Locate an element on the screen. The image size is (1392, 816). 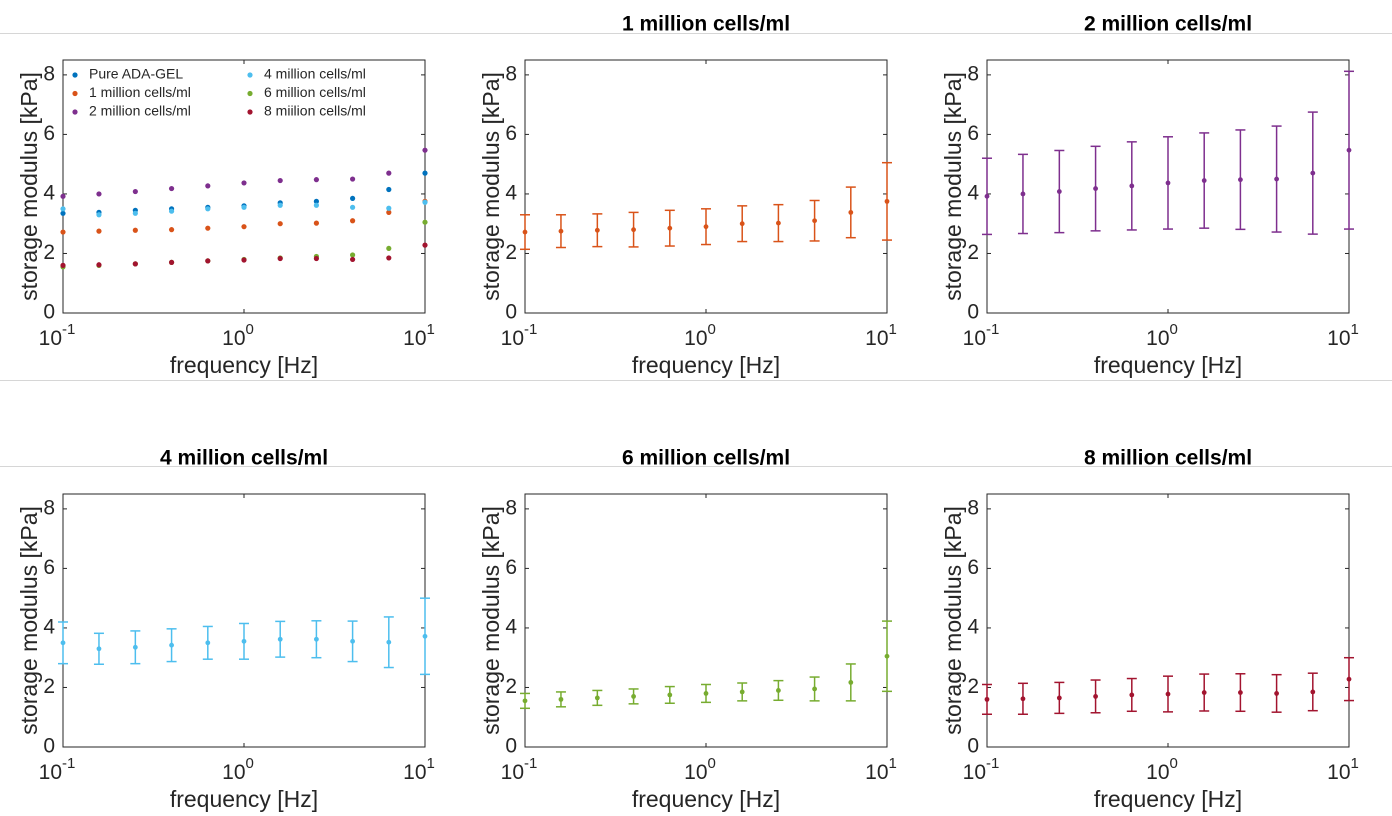
legend-label: 6 million cells/ml is located at coordinates (315, 92).